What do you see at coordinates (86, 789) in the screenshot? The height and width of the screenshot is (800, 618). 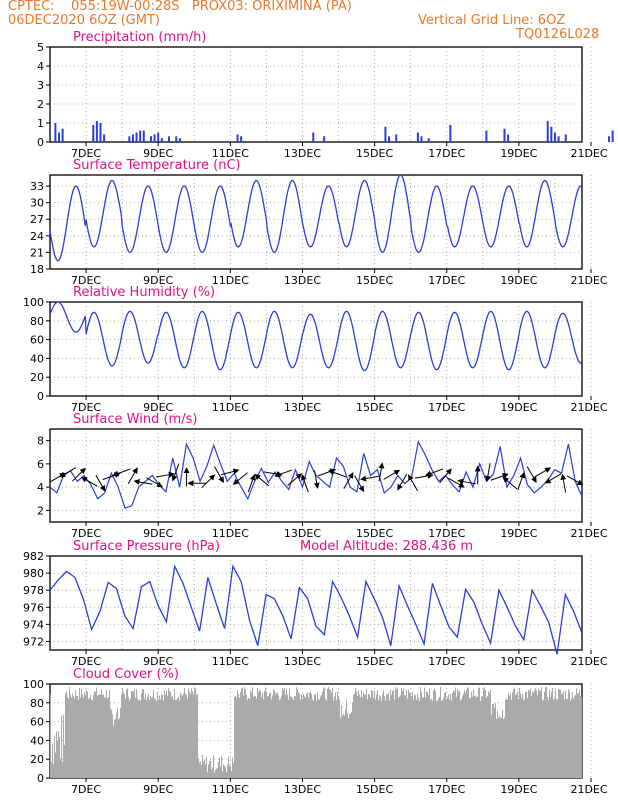 I see `x-tick-label: 7DEC` at bounding box center [86, 789].